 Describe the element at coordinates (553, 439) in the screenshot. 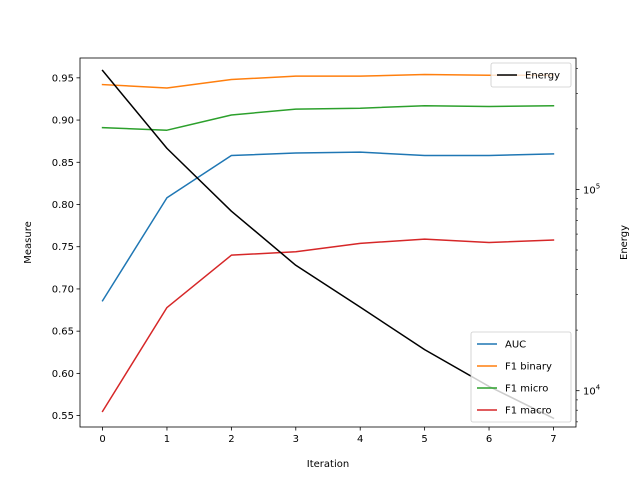

I see `x-tick-label: 7` at that location.